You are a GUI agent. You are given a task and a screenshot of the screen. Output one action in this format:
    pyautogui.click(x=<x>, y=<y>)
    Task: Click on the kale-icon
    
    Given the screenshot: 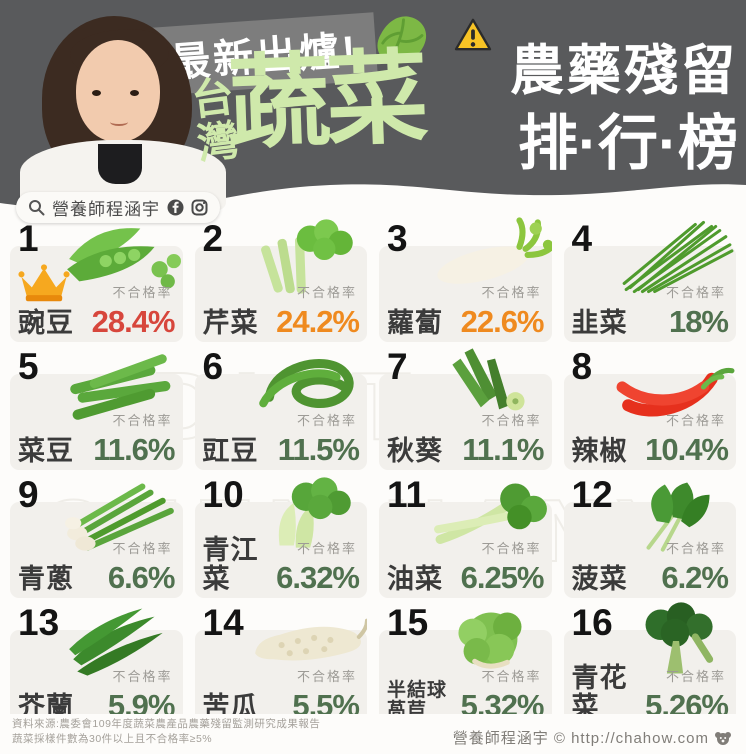 What is the action you would take?
    pyautogui.click(x=115, y=642)
    